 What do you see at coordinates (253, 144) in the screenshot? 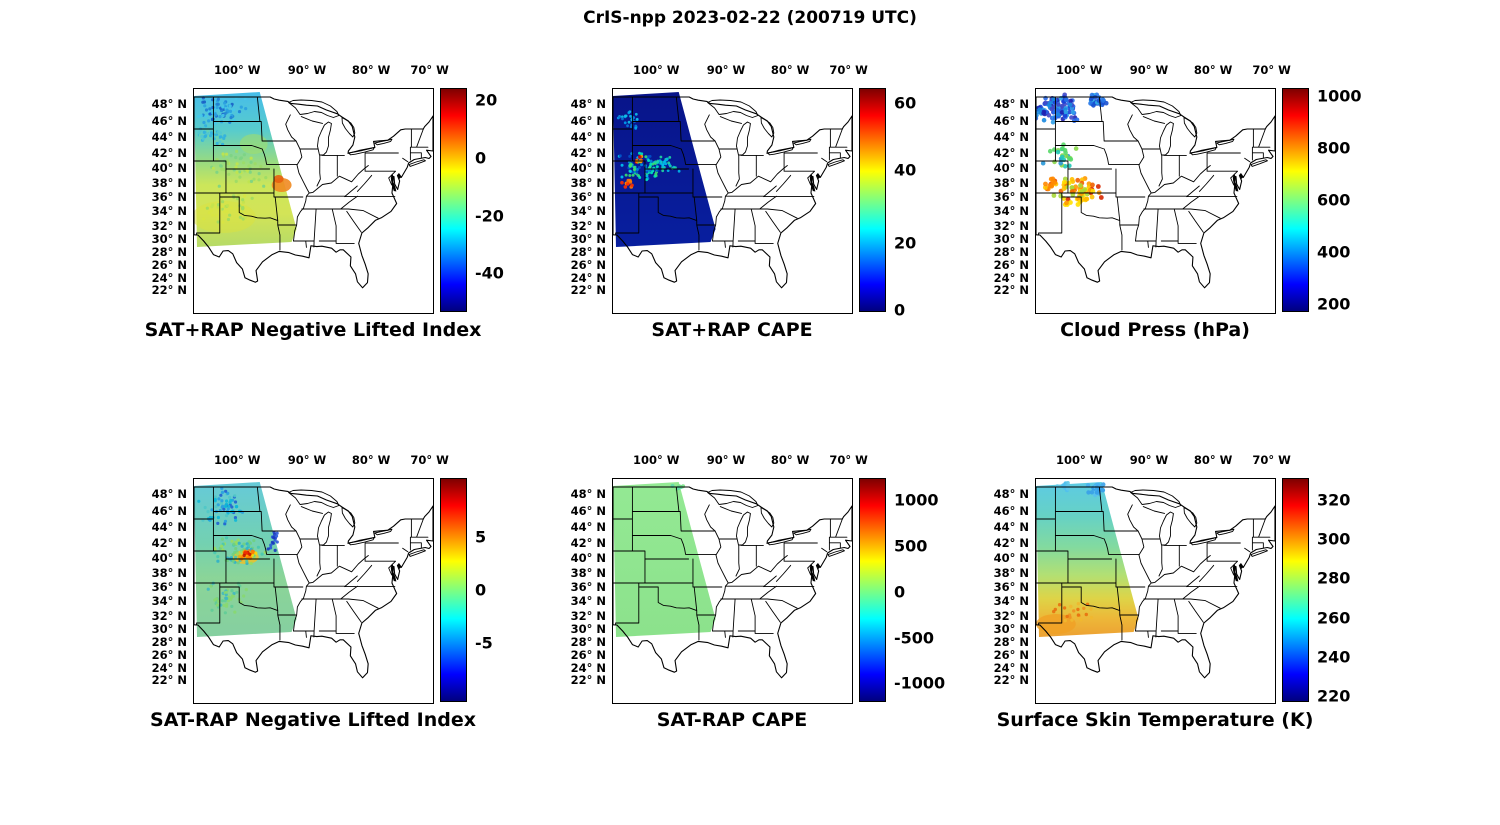
I see `value-blob` at bounding box center [253, 144].